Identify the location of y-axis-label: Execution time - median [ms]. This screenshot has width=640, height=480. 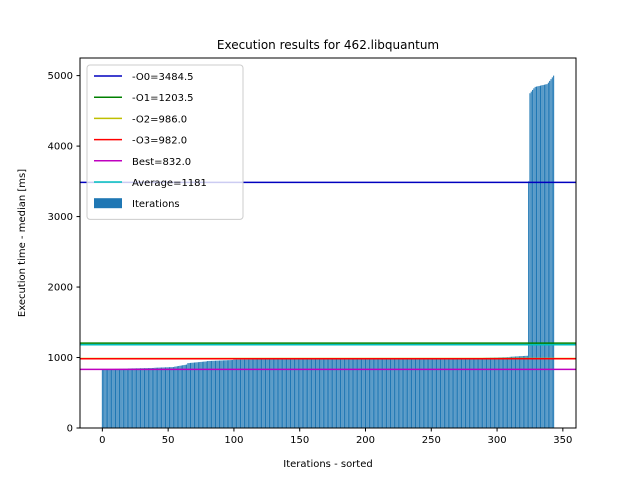
(22, 243).